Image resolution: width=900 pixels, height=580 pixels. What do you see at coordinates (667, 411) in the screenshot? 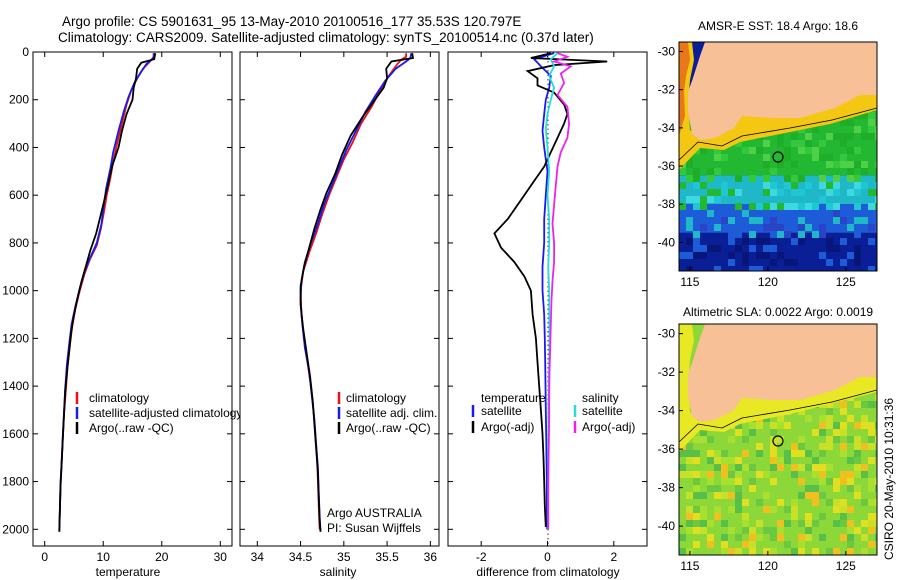
I see `map-ytick-label: -34` at bounding box center [667, 411].